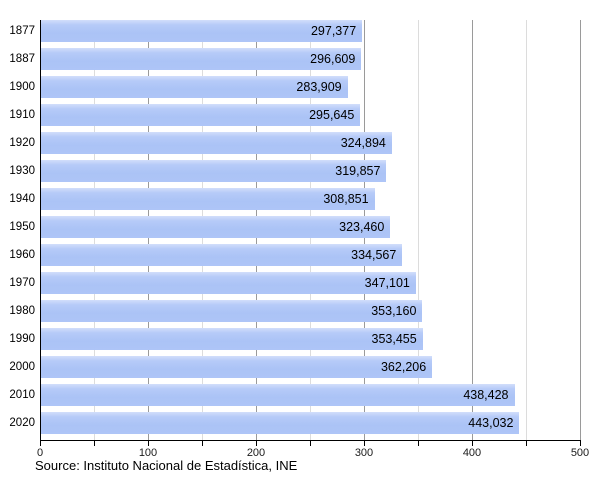  Describe the element at coordinates (232, 311) in the screenshot. I see `bar: 353,160` at that location.